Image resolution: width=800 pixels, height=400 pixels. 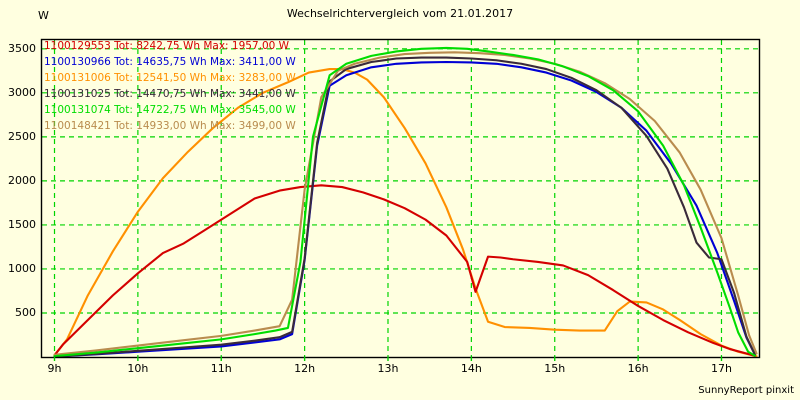 What do you see at coordinates (471, 368) in the screenshot?
I see `x-tick-label: 14h` at bounding box center [471, 368].